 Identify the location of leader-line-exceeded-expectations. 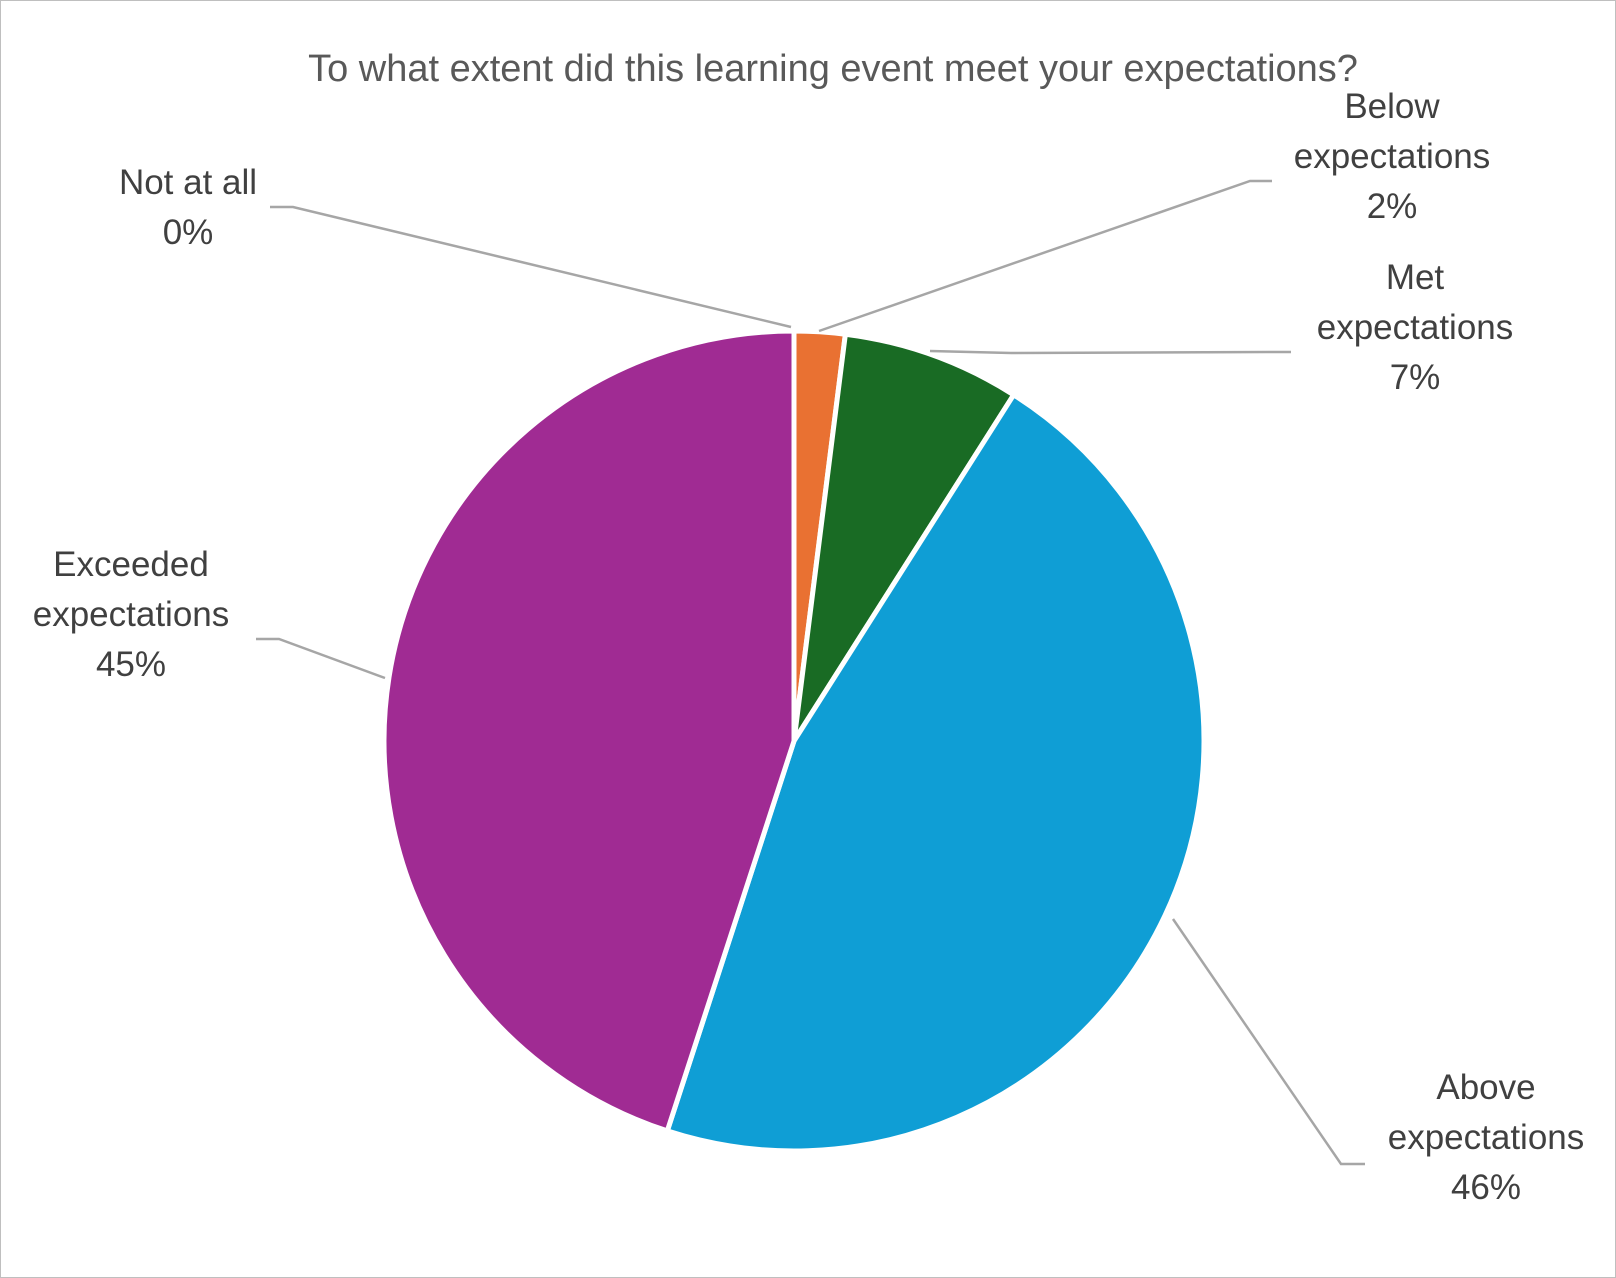
(321, 658).